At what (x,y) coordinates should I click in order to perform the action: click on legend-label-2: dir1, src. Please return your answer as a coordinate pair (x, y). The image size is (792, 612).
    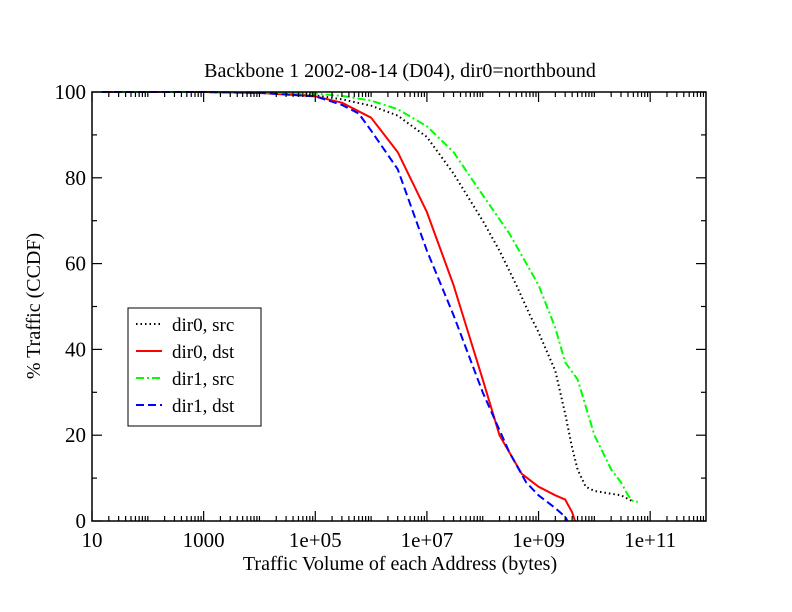
    Looking at the image, I should click on (203, 379).